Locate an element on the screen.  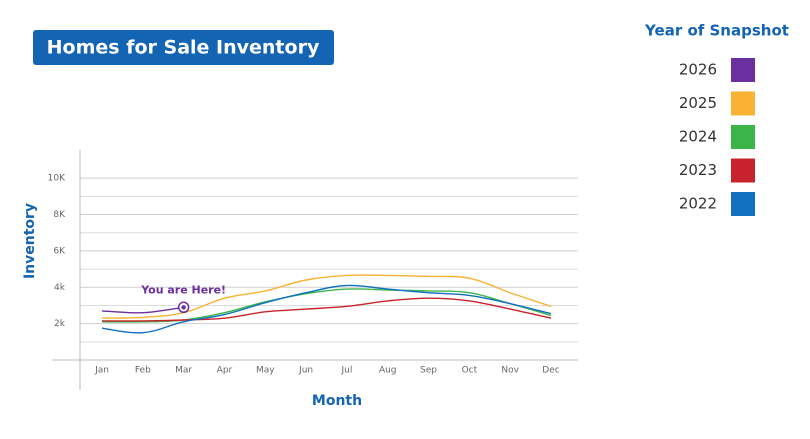
legend-title: Year of Snapshot is located at coordinates (716, 31).